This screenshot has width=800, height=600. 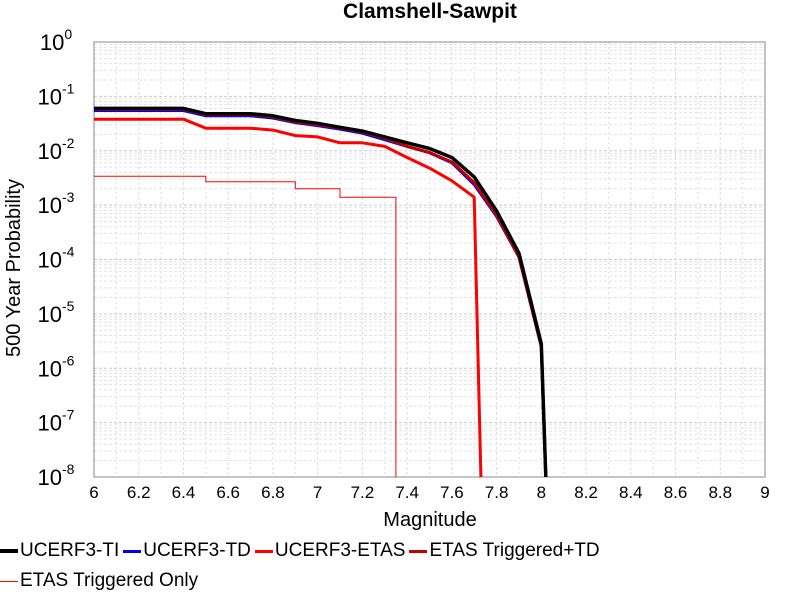 I want to click on y-tick-exponent: -1, so click(x=68, y=88).